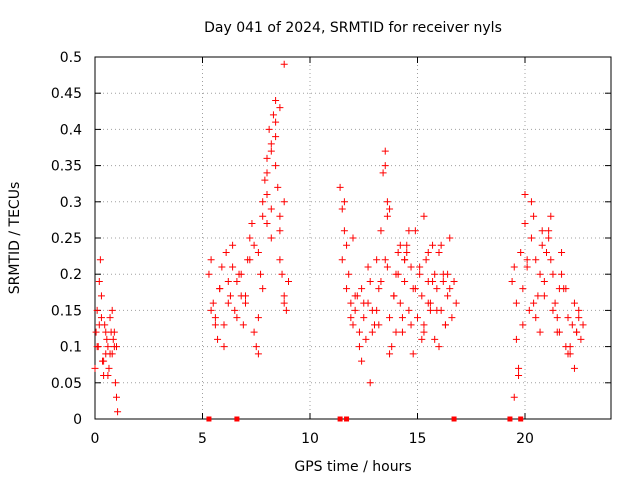  What do you see at coordinates (365, 419) in the screenshot?
I see `gap-markers` at bounding box center [365, 419].